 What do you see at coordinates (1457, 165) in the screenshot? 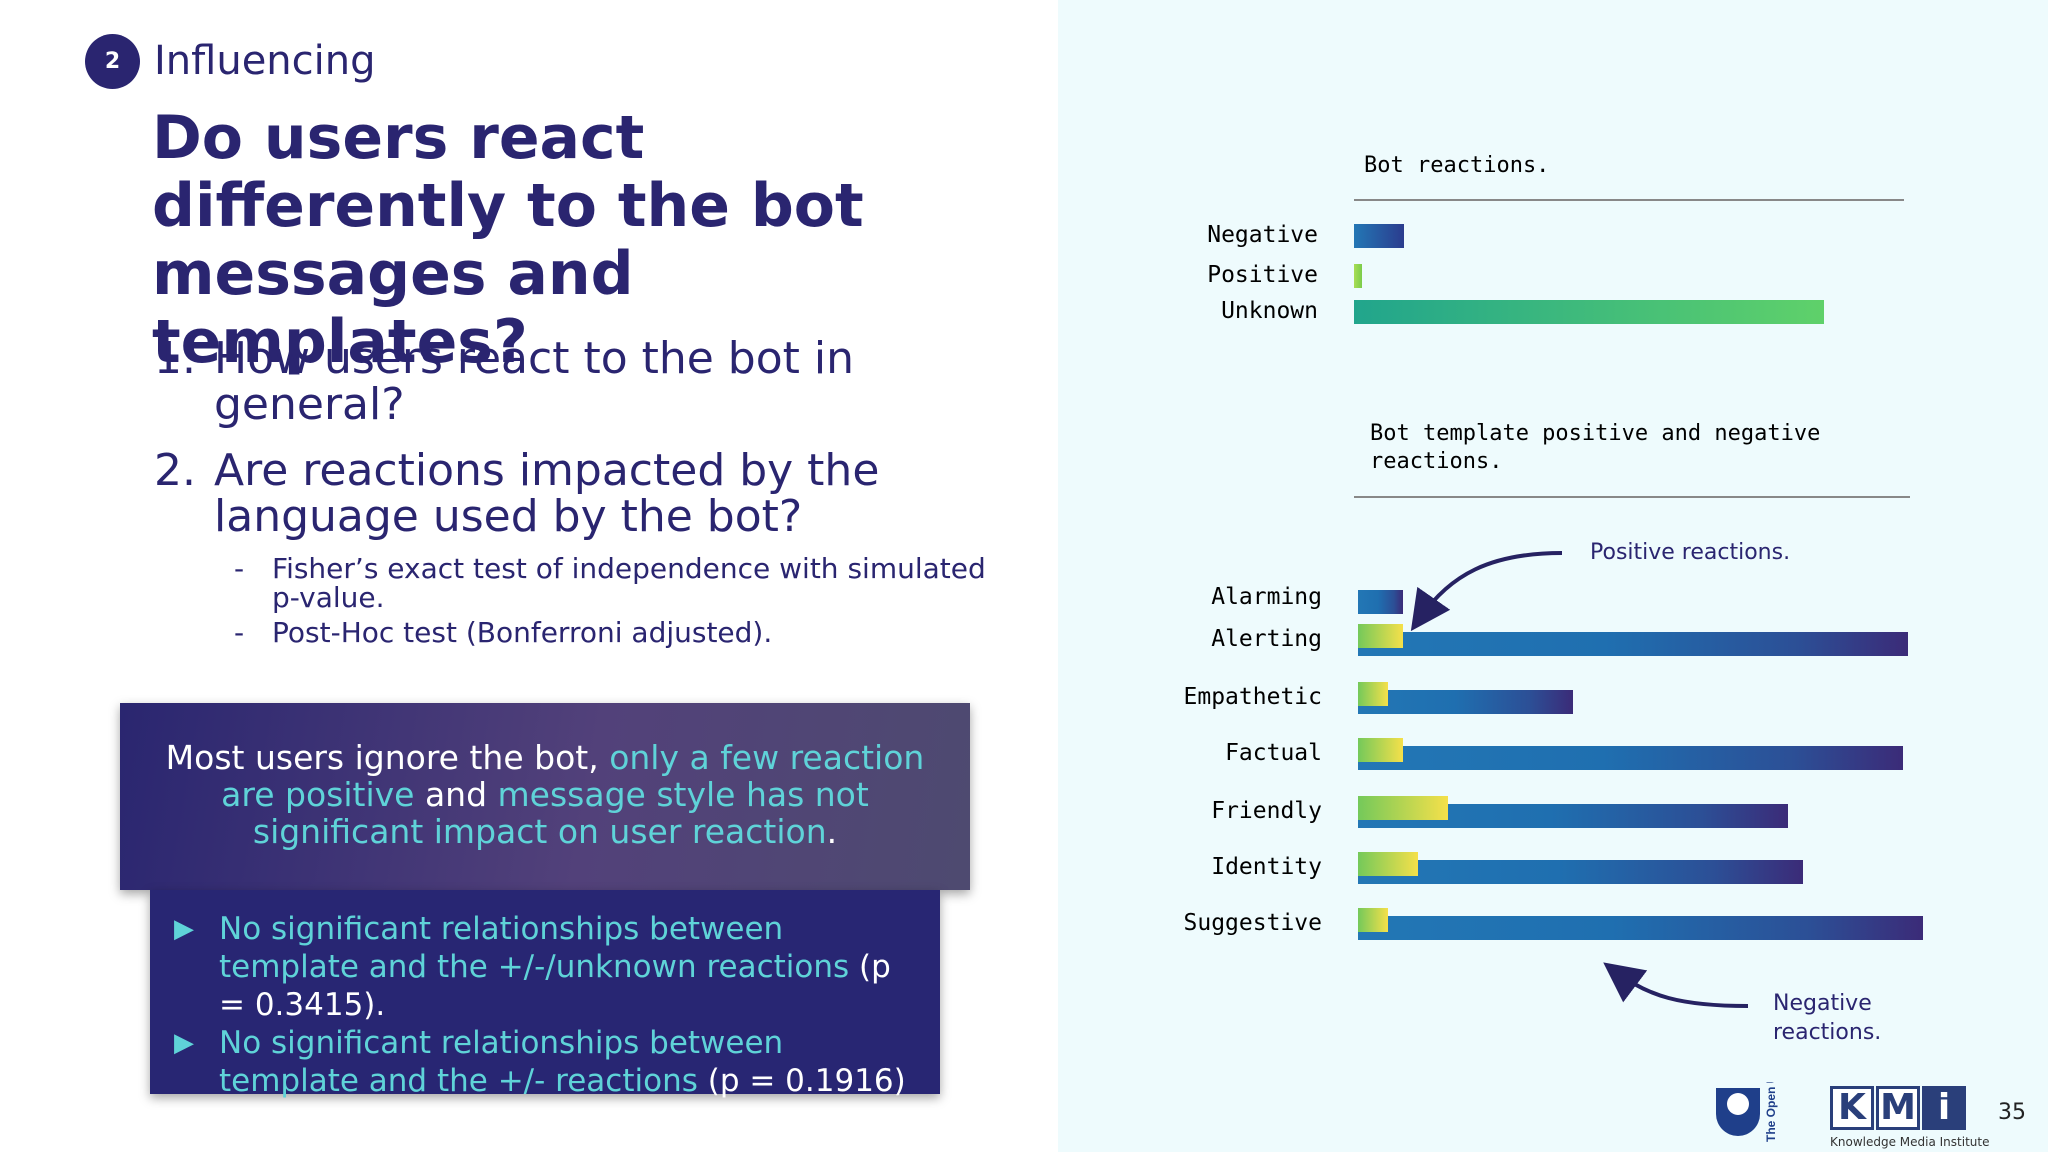
I see `chart1-title: Bot reactions.` at bounding box center [1457, 165].